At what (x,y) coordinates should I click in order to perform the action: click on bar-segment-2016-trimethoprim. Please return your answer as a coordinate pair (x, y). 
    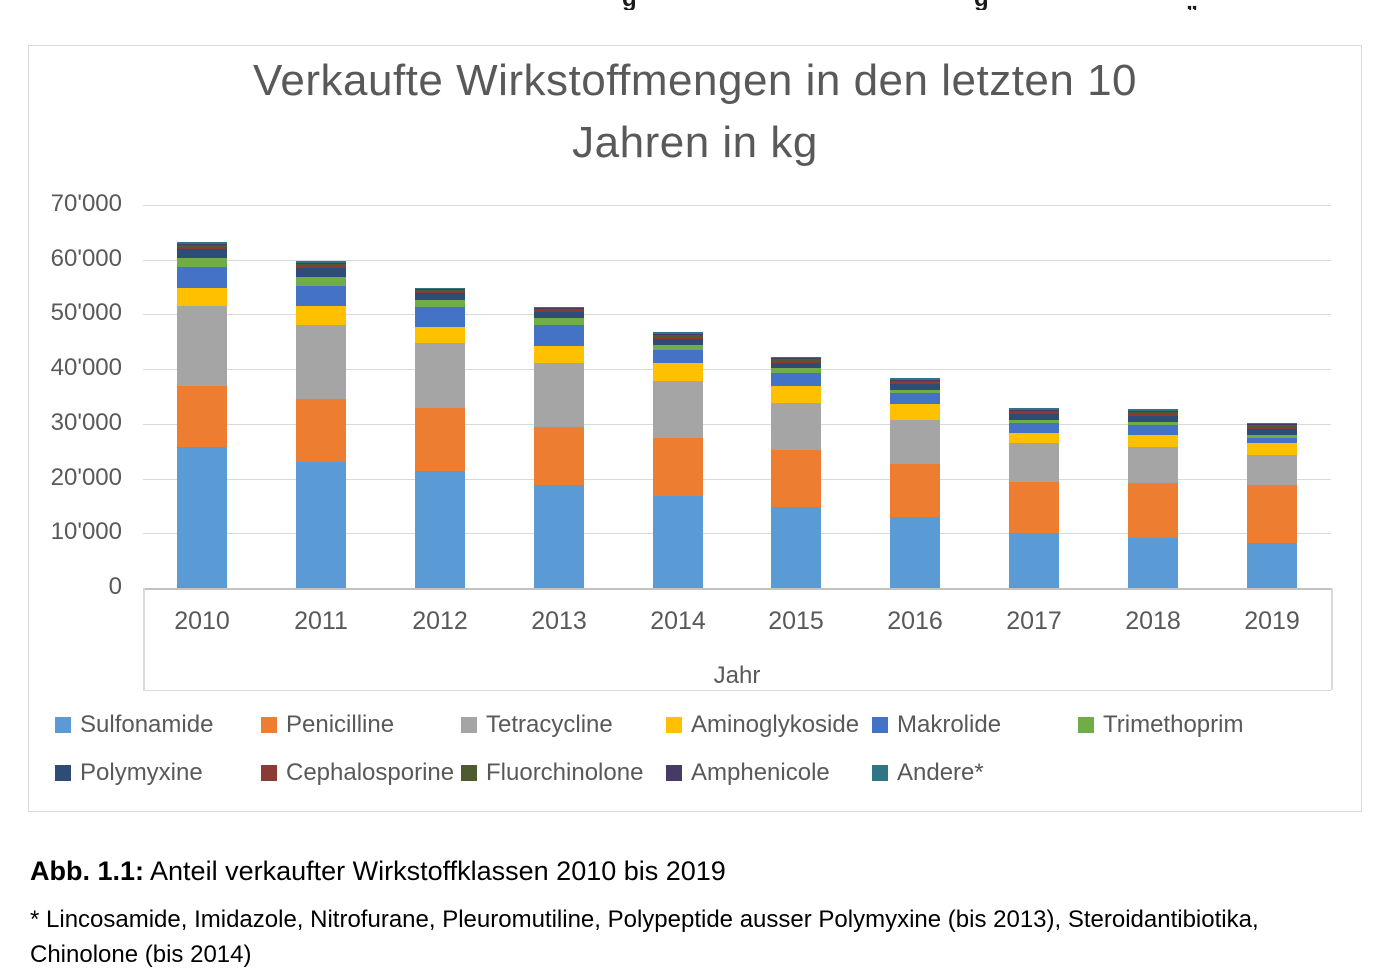
    Looking at the image, I should click on (915, 391).